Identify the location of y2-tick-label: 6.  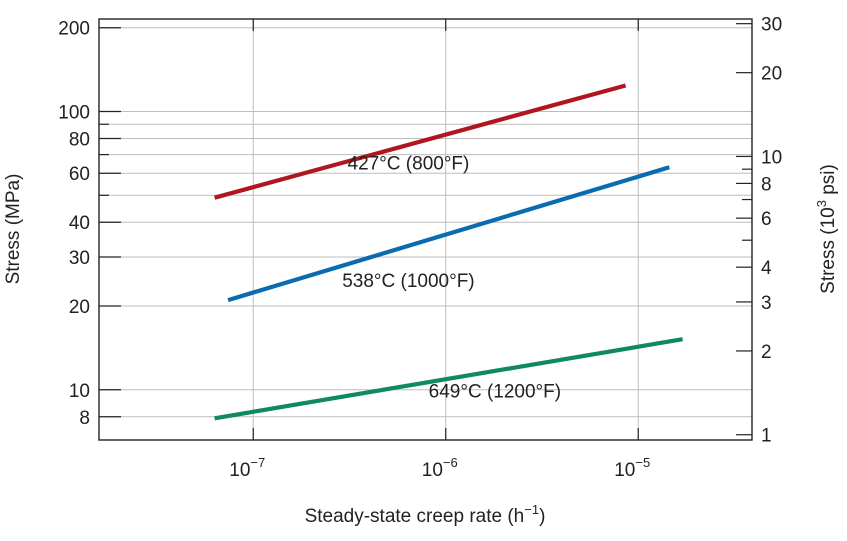
(766, 219).